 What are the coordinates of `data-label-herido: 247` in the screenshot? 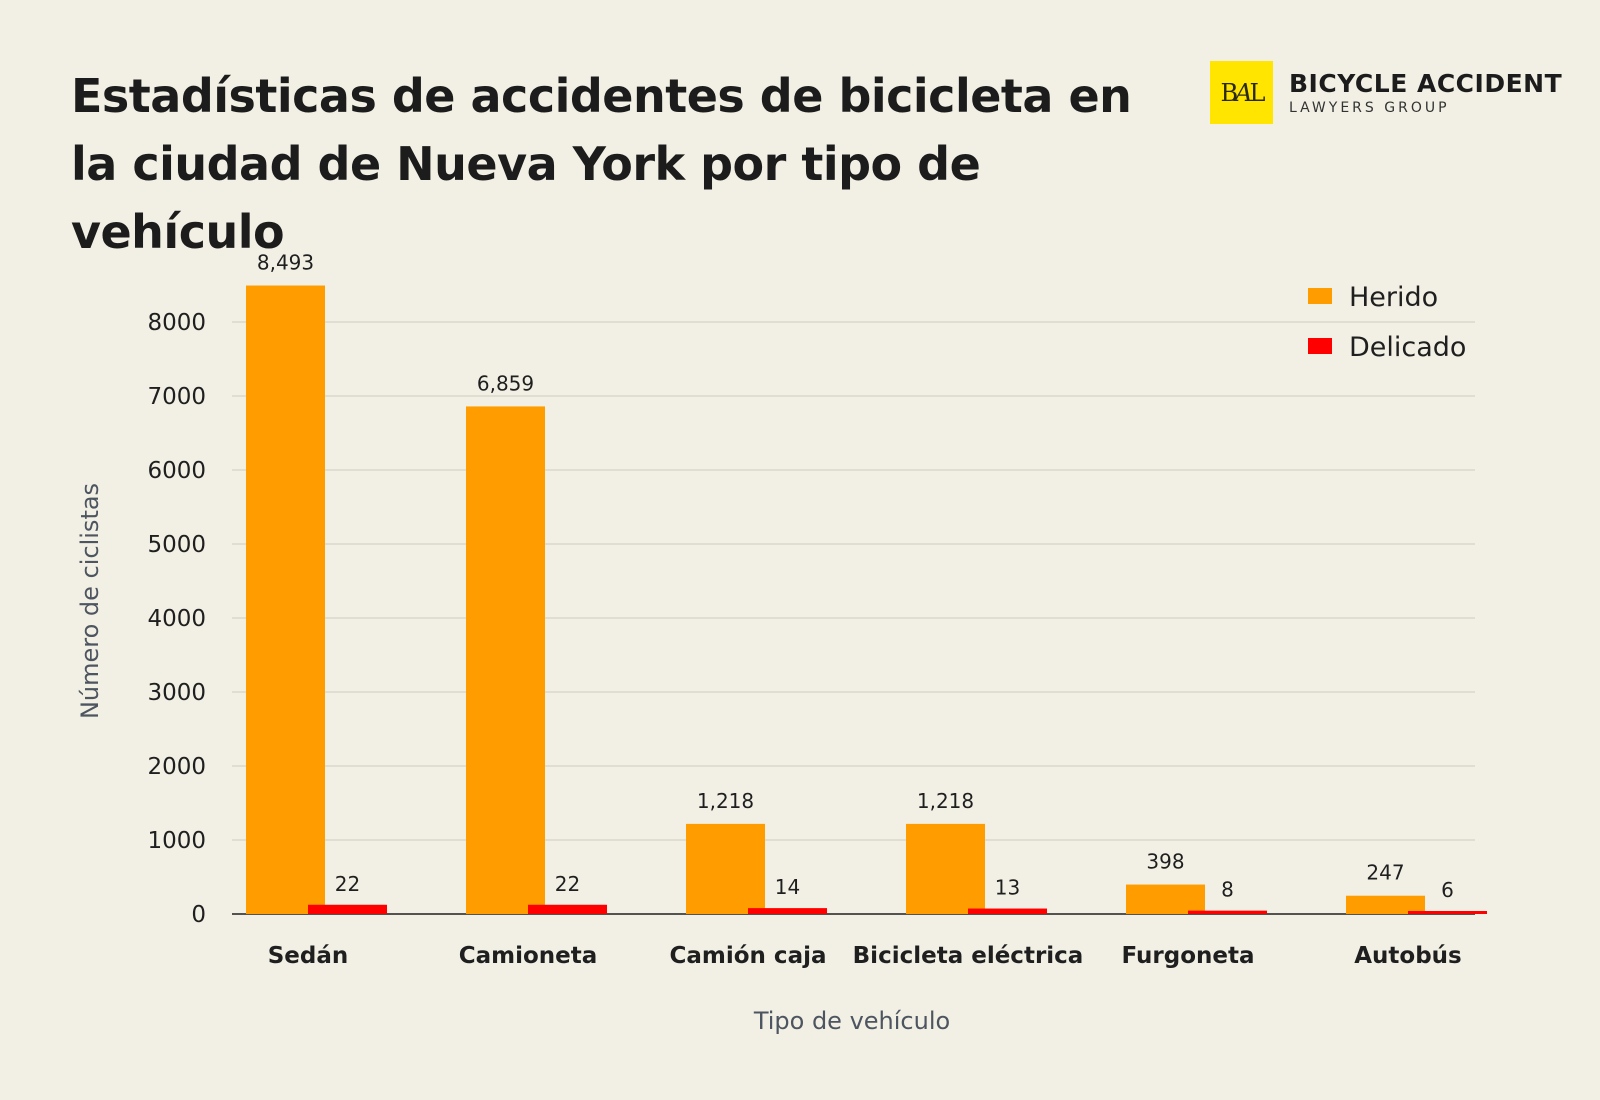 It's located at (1385, 873).